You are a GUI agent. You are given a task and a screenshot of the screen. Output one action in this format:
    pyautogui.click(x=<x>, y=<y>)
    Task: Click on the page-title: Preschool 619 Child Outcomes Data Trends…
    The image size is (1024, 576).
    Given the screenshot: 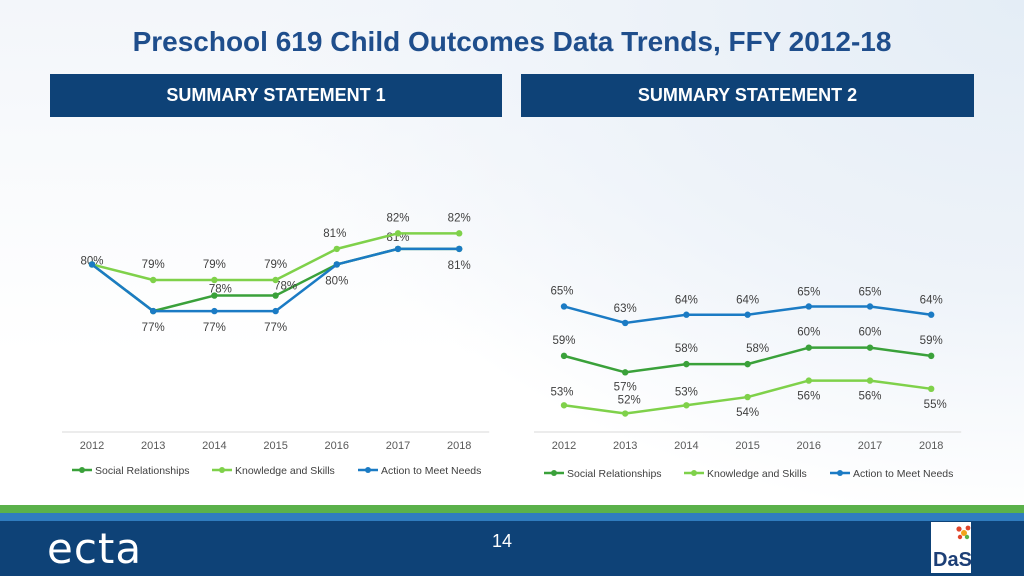 What is the action you would take?
    pyautogui.click(x=512, y=41)
    